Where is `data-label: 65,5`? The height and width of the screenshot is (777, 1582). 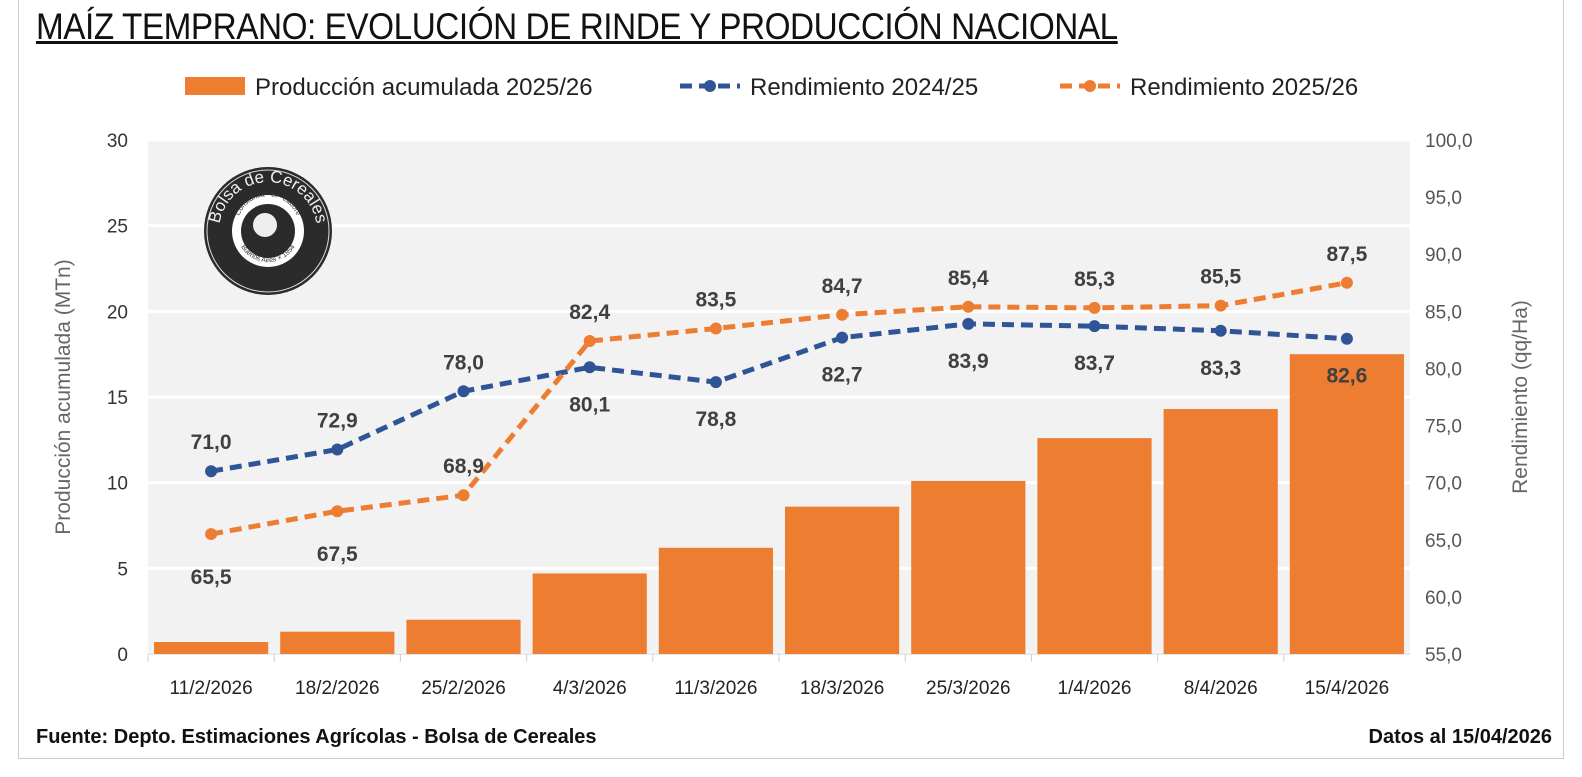
data-label: 65,5 is located at coordinates (211, 577).